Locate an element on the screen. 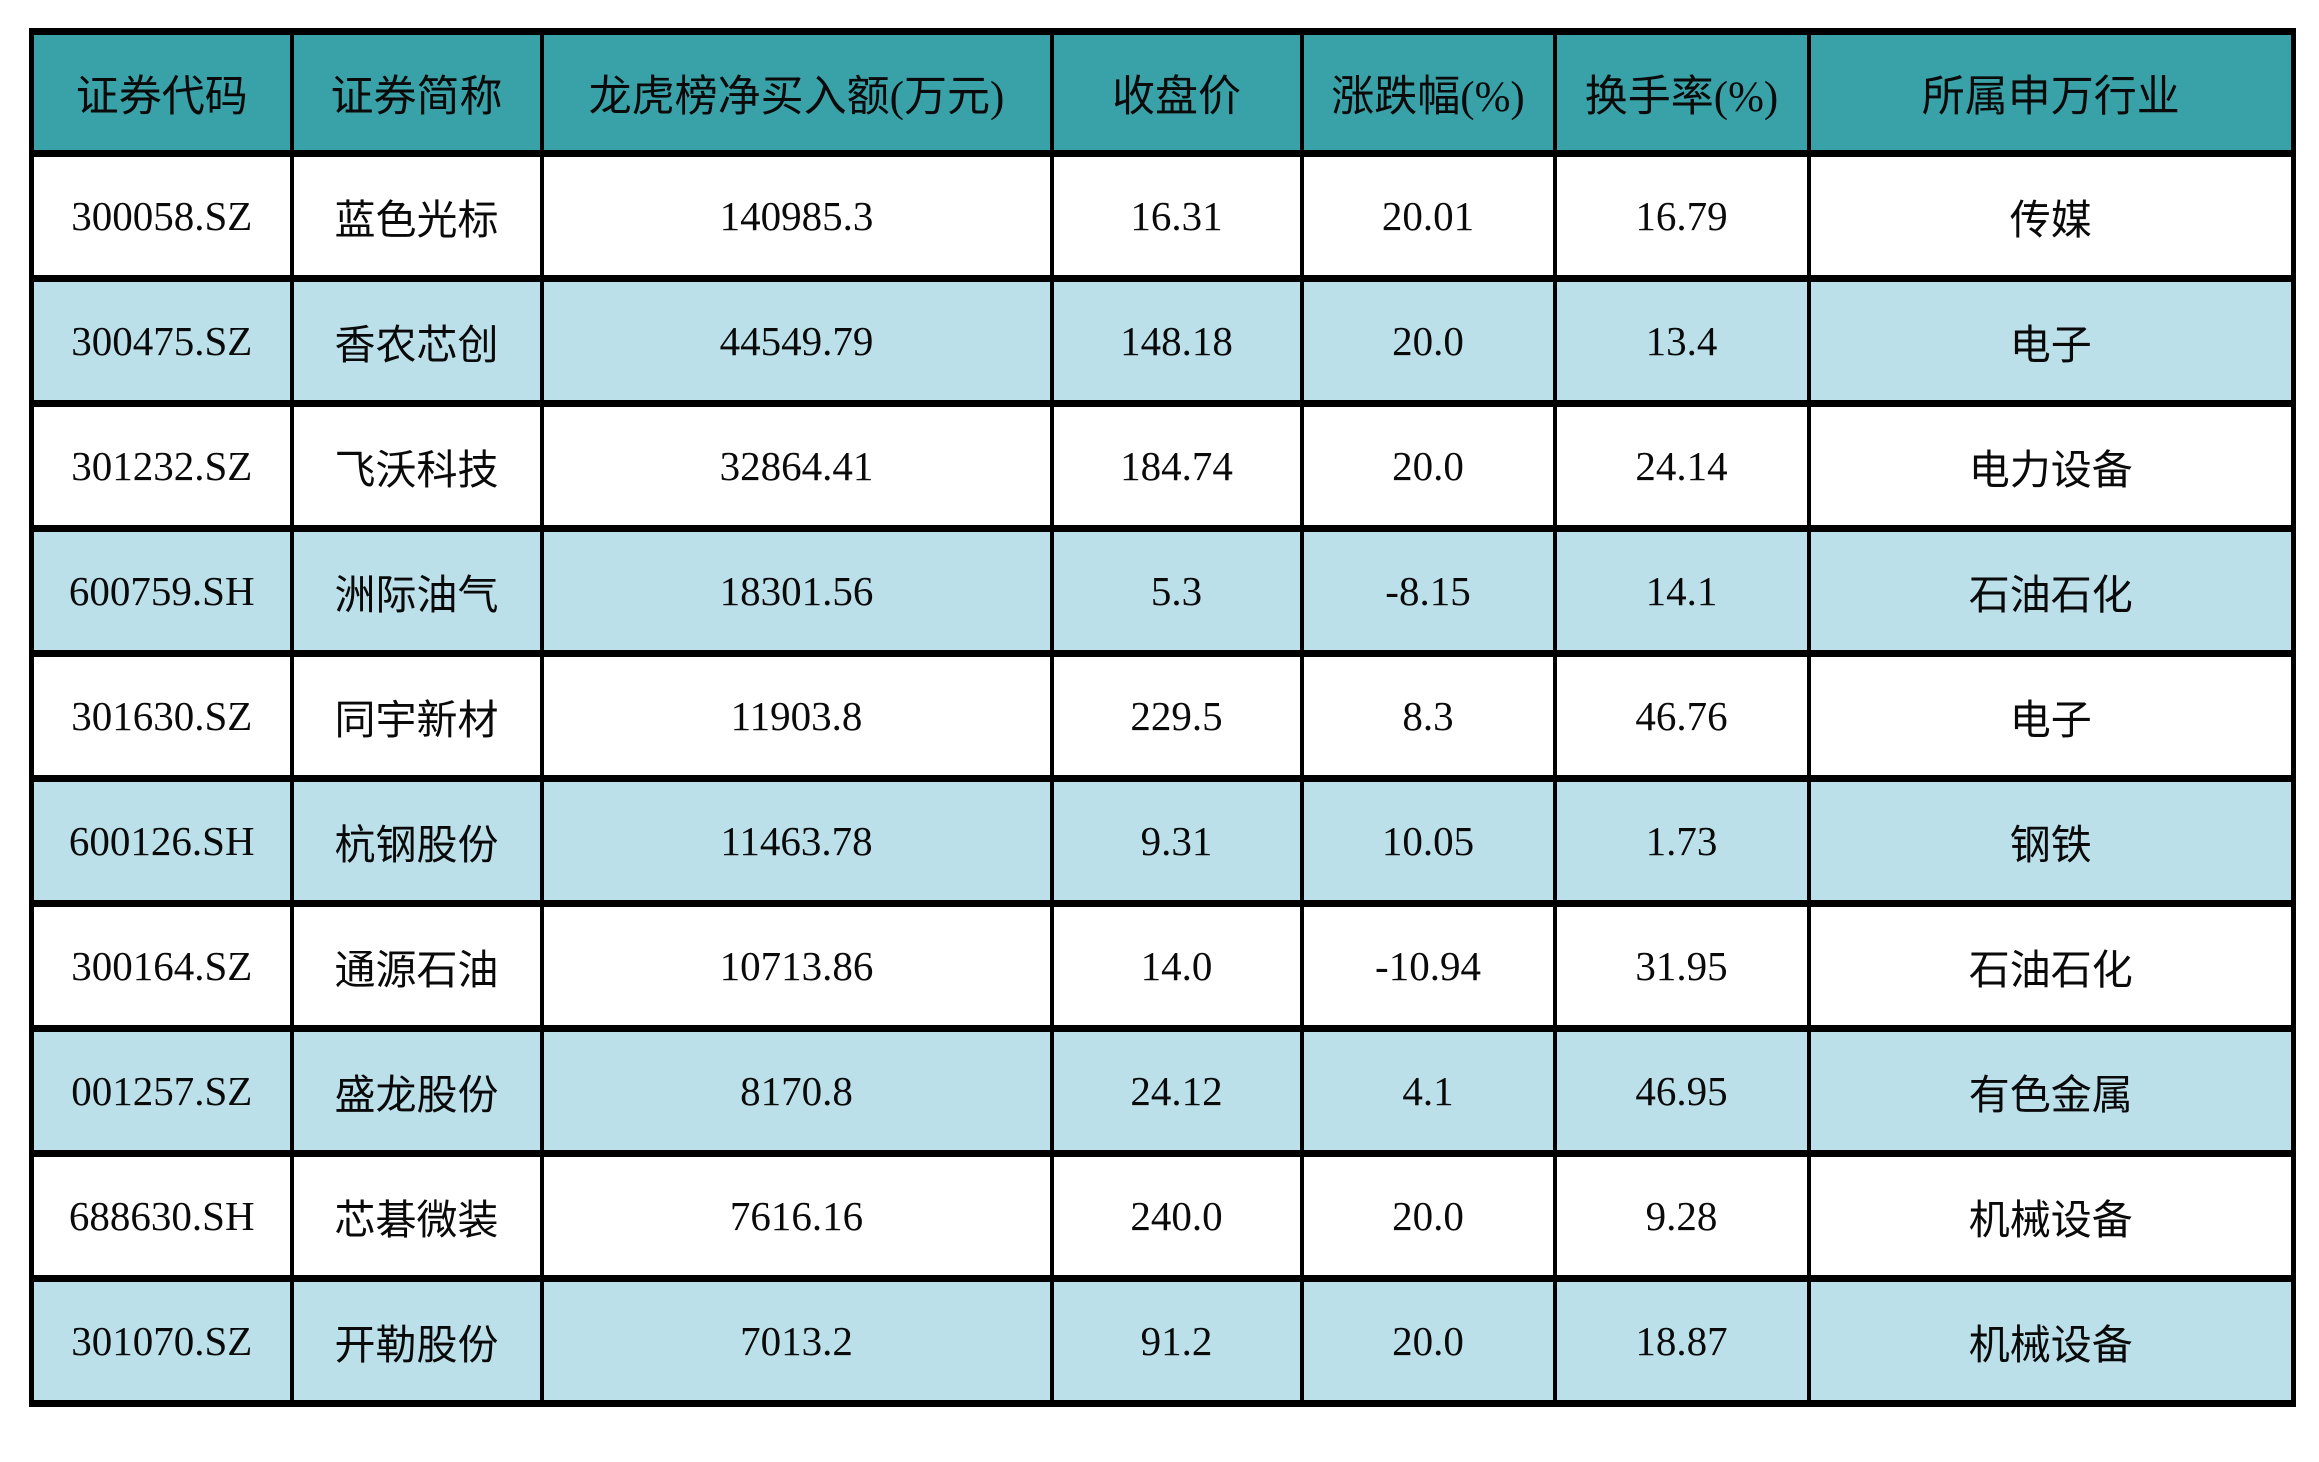 The width and height of the screenshot is (2319, 1462). table-cell: 电力设备 is located at coordinates (2051, 466).